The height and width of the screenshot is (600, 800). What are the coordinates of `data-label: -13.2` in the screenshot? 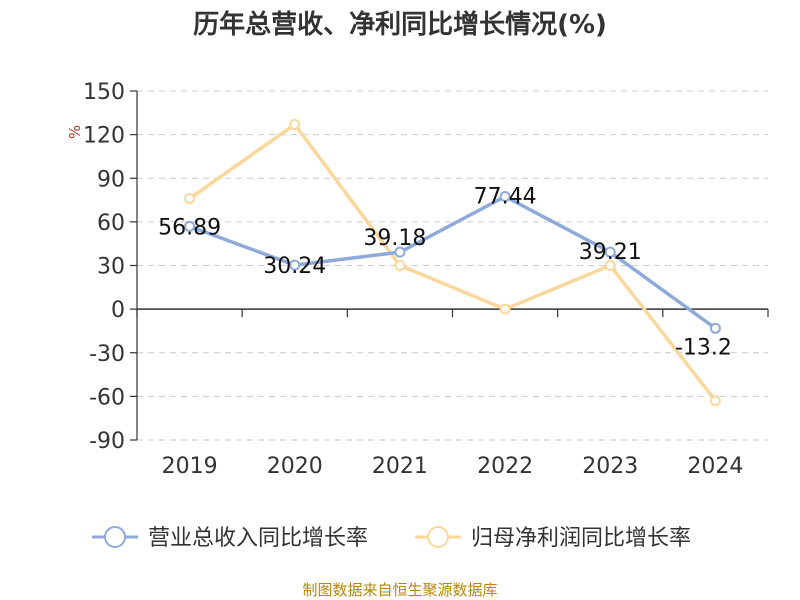 It's located at (703, 347).